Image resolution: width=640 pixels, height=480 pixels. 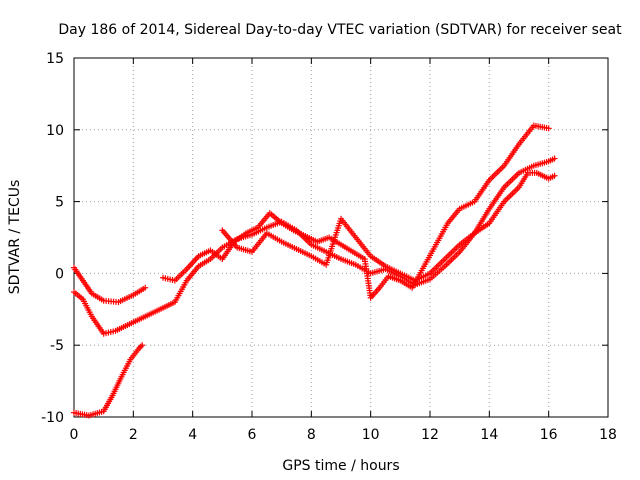 I want to click on y-tick-label: -10, so click(x=52, y=418).